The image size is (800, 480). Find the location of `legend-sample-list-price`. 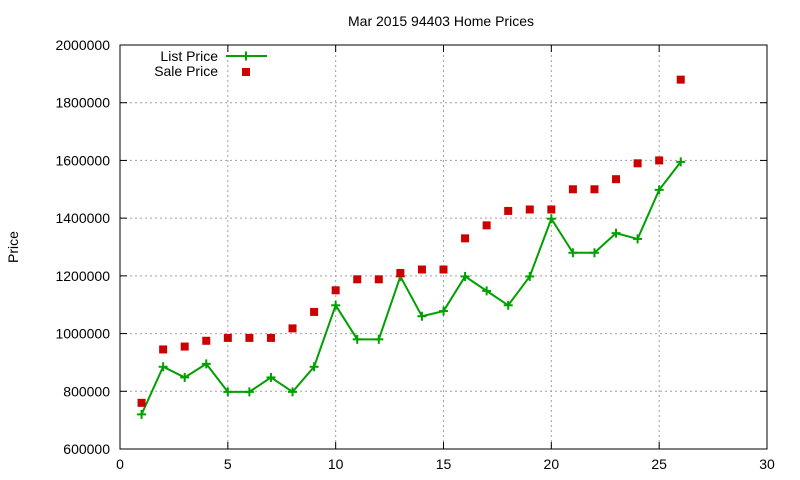

legend-sample-list-price is located at coordinates (246, 56).